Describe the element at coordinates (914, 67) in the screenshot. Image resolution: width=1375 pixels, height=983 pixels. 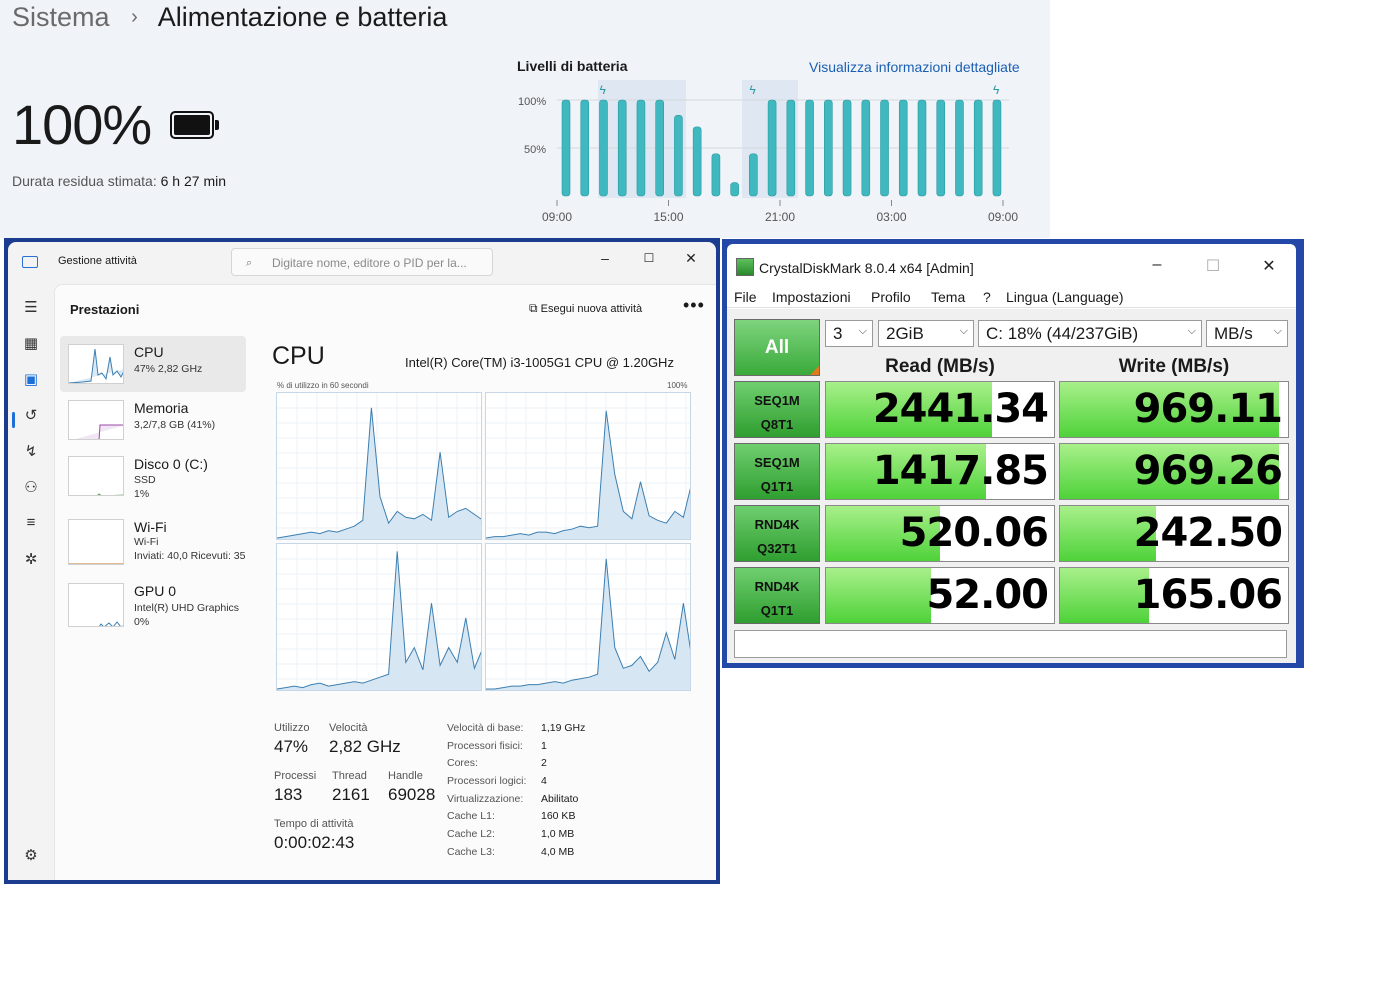
I see `details-link: Visualizza informazioni dettagliate` at that location.